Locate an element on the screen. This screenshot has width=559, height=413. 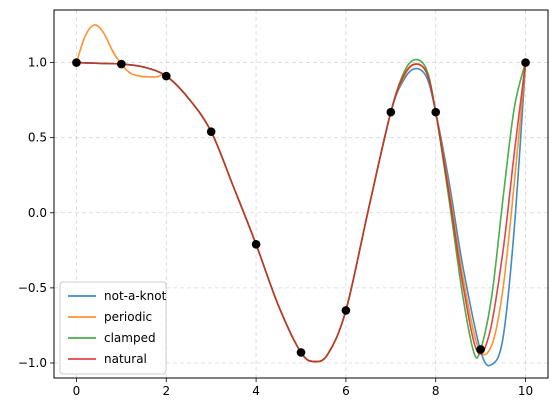
legend: not-a-knot periodic clamped natural is located at coordinates (113, 328).